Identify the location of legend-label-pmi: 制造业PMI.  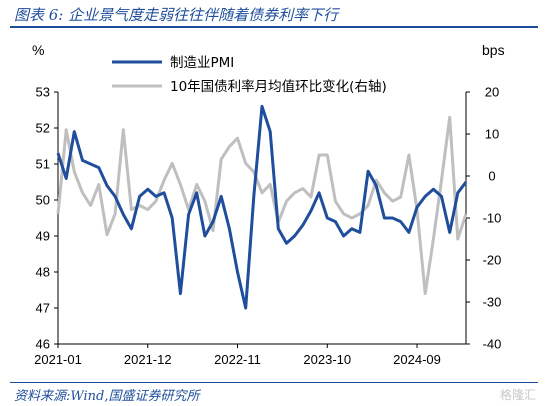
(202, 63).